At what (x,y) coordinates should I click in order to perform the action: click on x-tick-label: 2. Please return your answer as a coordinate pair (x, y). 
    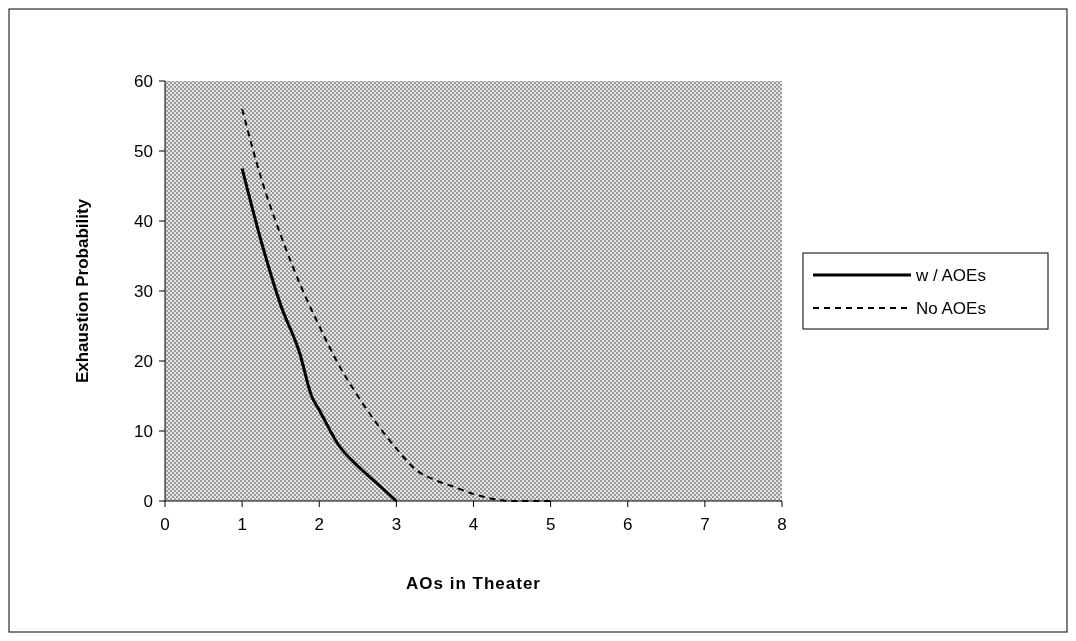
    Looking at the image, I should click on (319, 524).